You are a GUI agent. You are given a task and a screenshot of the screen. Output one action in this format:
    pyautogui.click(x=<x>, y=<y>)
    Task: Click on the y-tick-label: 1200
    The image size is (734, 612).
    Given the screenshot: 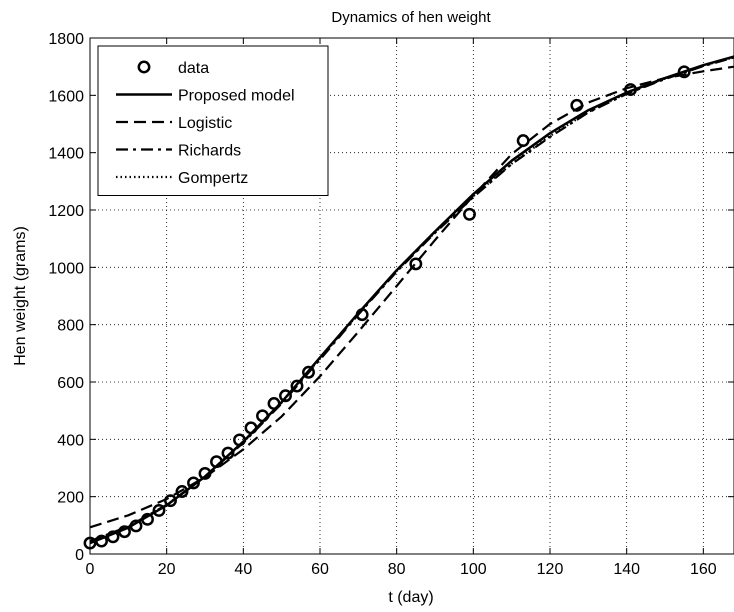 What is the action you would take?
    pyautogui.click(x=66, y=211)
    